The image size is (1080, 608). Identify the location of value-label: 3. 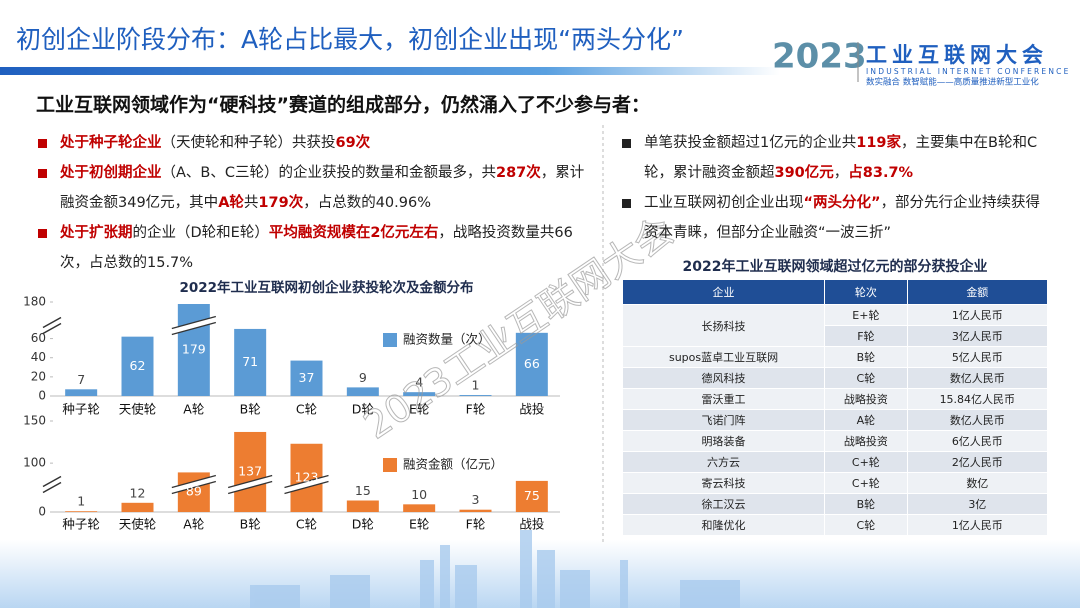
(476, 499).